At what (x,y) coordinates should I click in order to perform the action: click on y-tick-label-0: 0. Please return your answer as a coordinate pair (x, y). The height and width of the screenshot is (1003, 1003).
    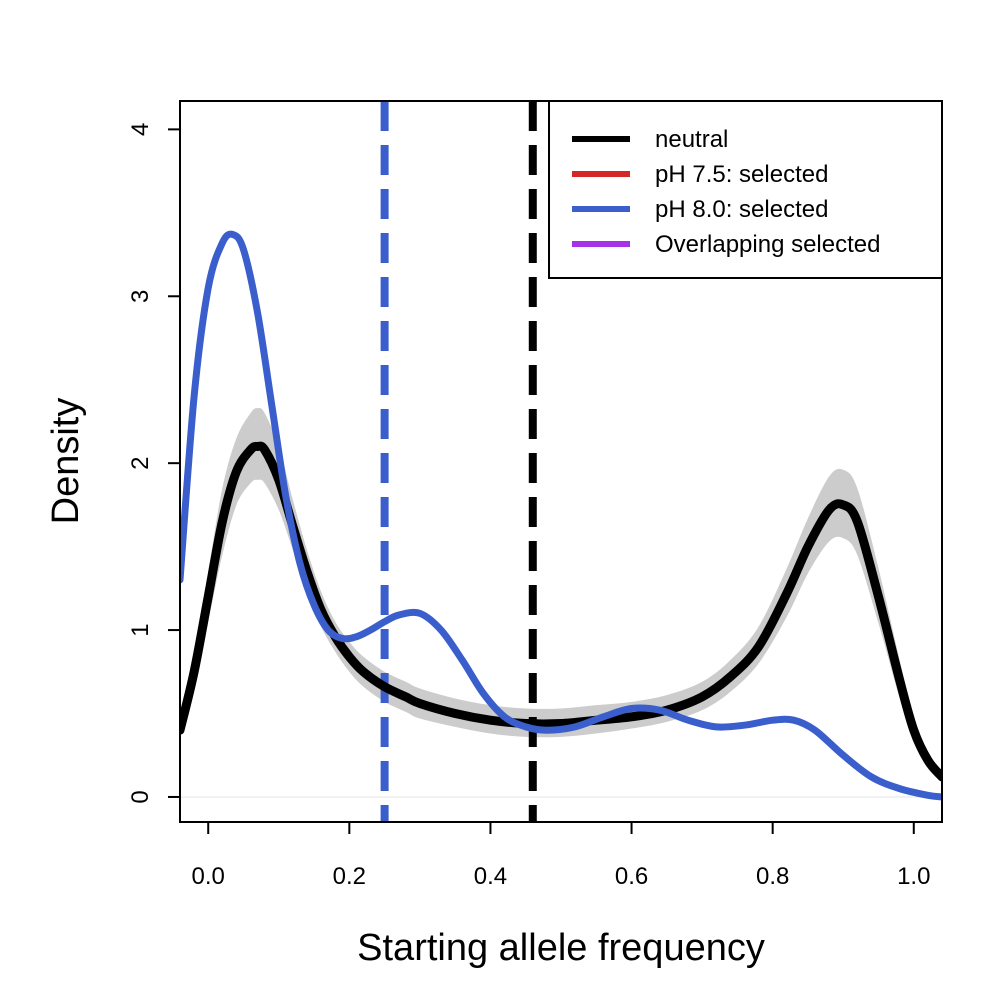
    Looking at the image, I should click on (140, 796).